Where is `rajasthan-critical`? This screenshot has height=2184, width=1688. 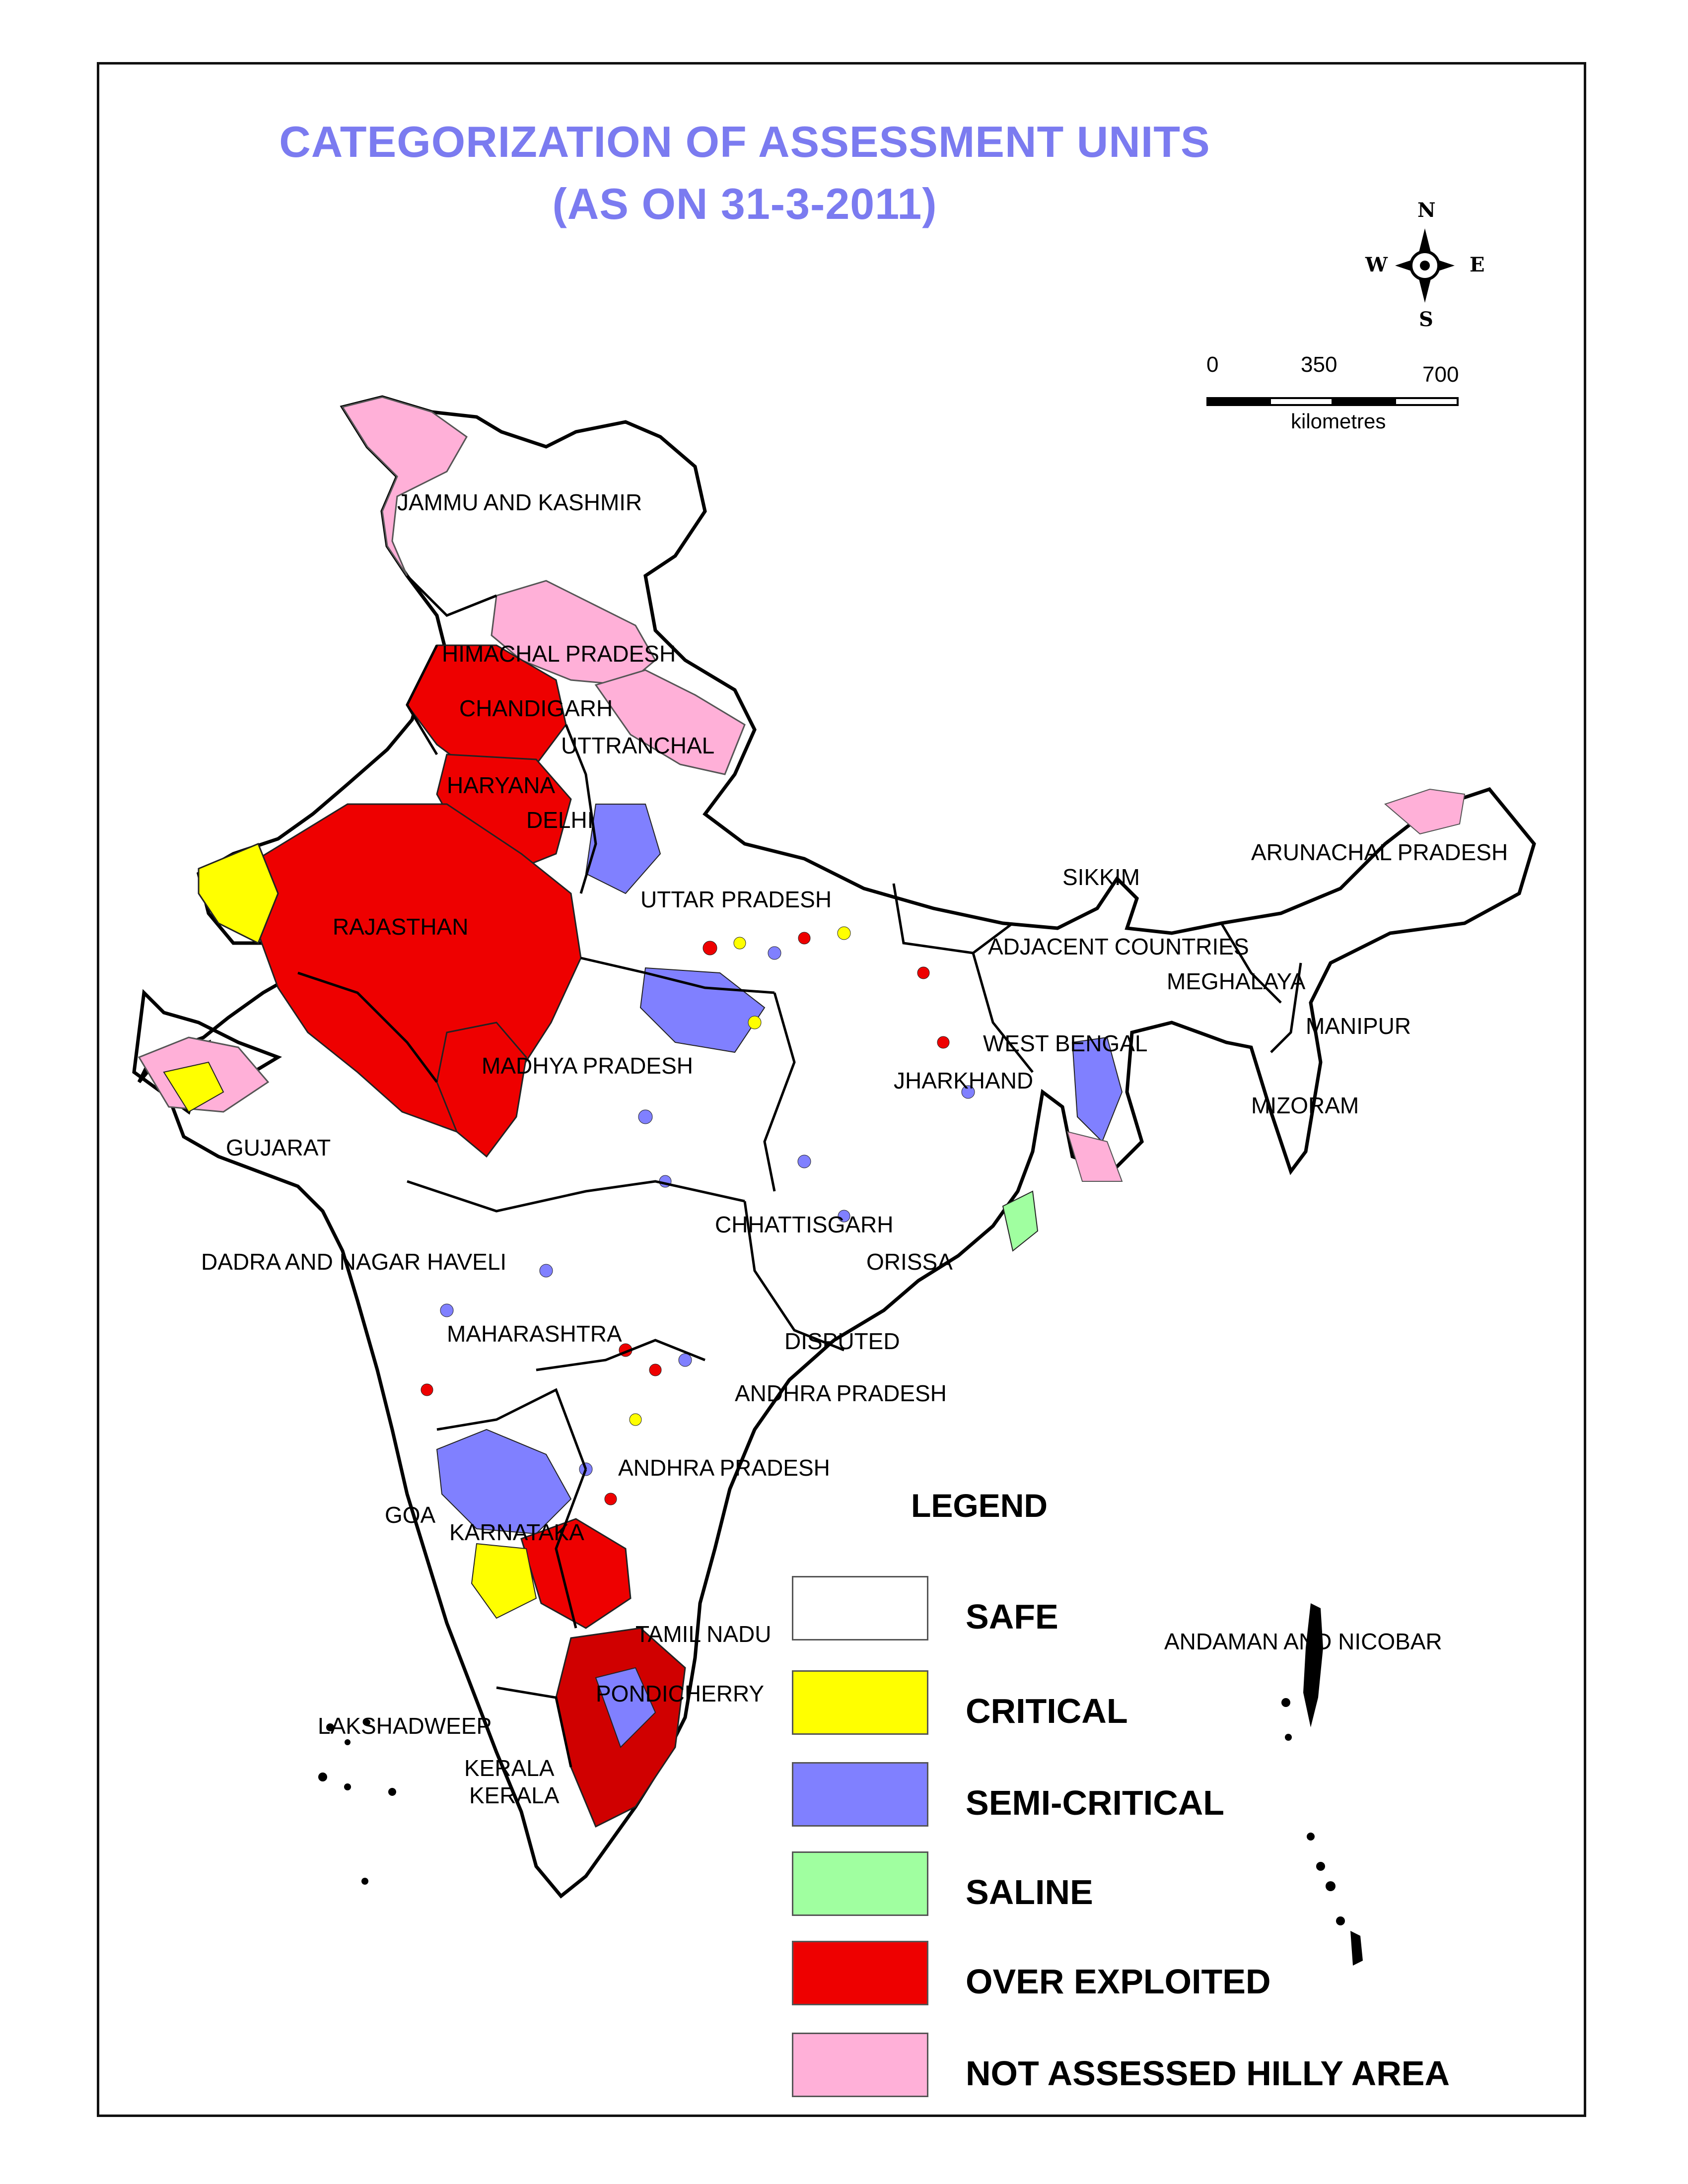
rajasthan-critical is located at coordinates (238, 894).